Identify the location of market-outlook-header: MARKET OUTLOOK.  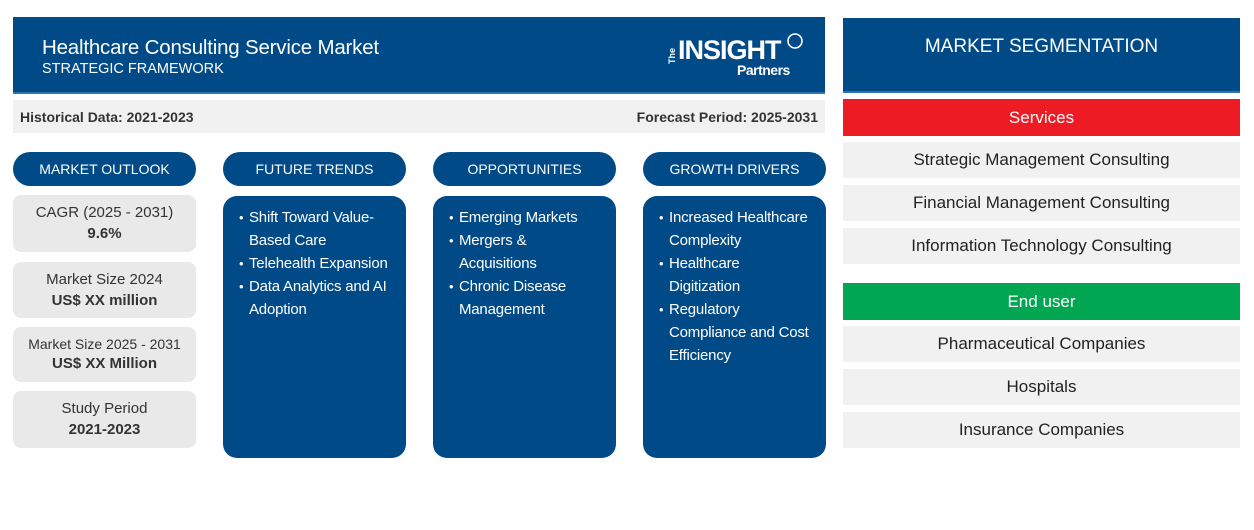
(104, 169).